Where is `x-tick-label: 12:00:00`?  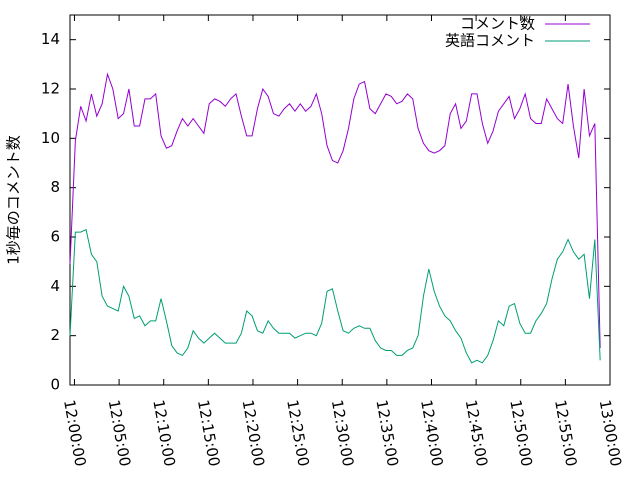
x-tick-label: 12:00:00 is located at coordinates (74, 432).